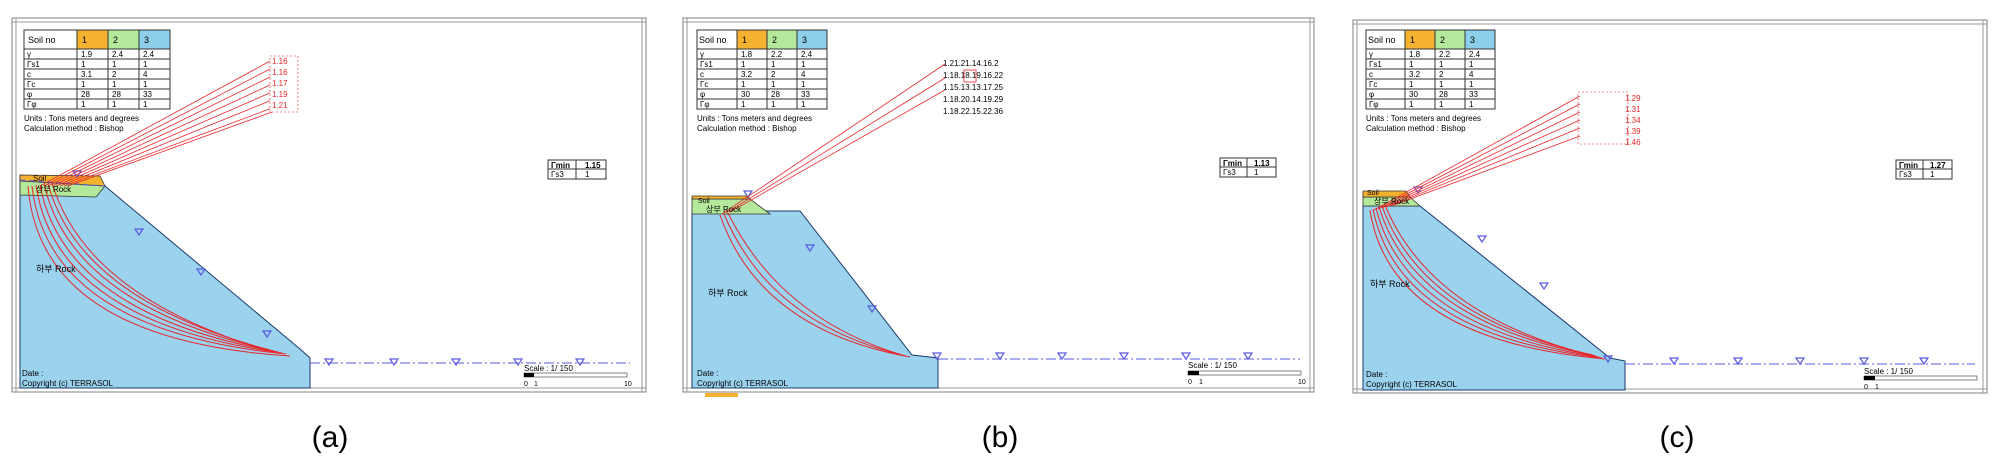 The image size is (2000, 468). What do you see at coordinates (1677, 437) in the screenshot?
I see `caption: (c)` at bounding box center [1677, 437].